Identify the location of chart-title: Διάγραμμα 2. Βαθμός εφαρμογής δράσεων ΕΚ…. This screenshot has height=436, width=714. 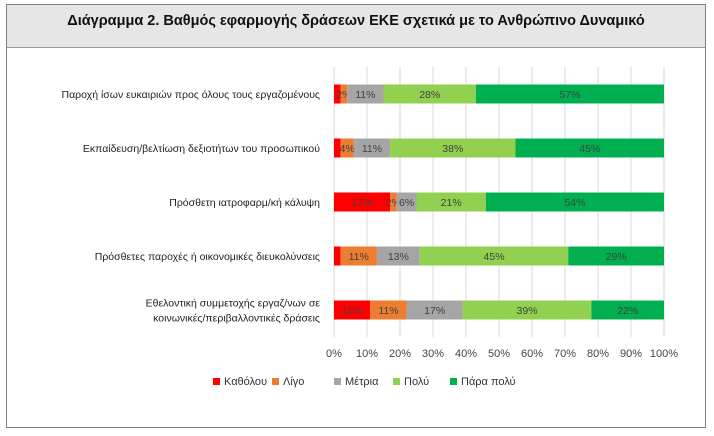
(356, 21).